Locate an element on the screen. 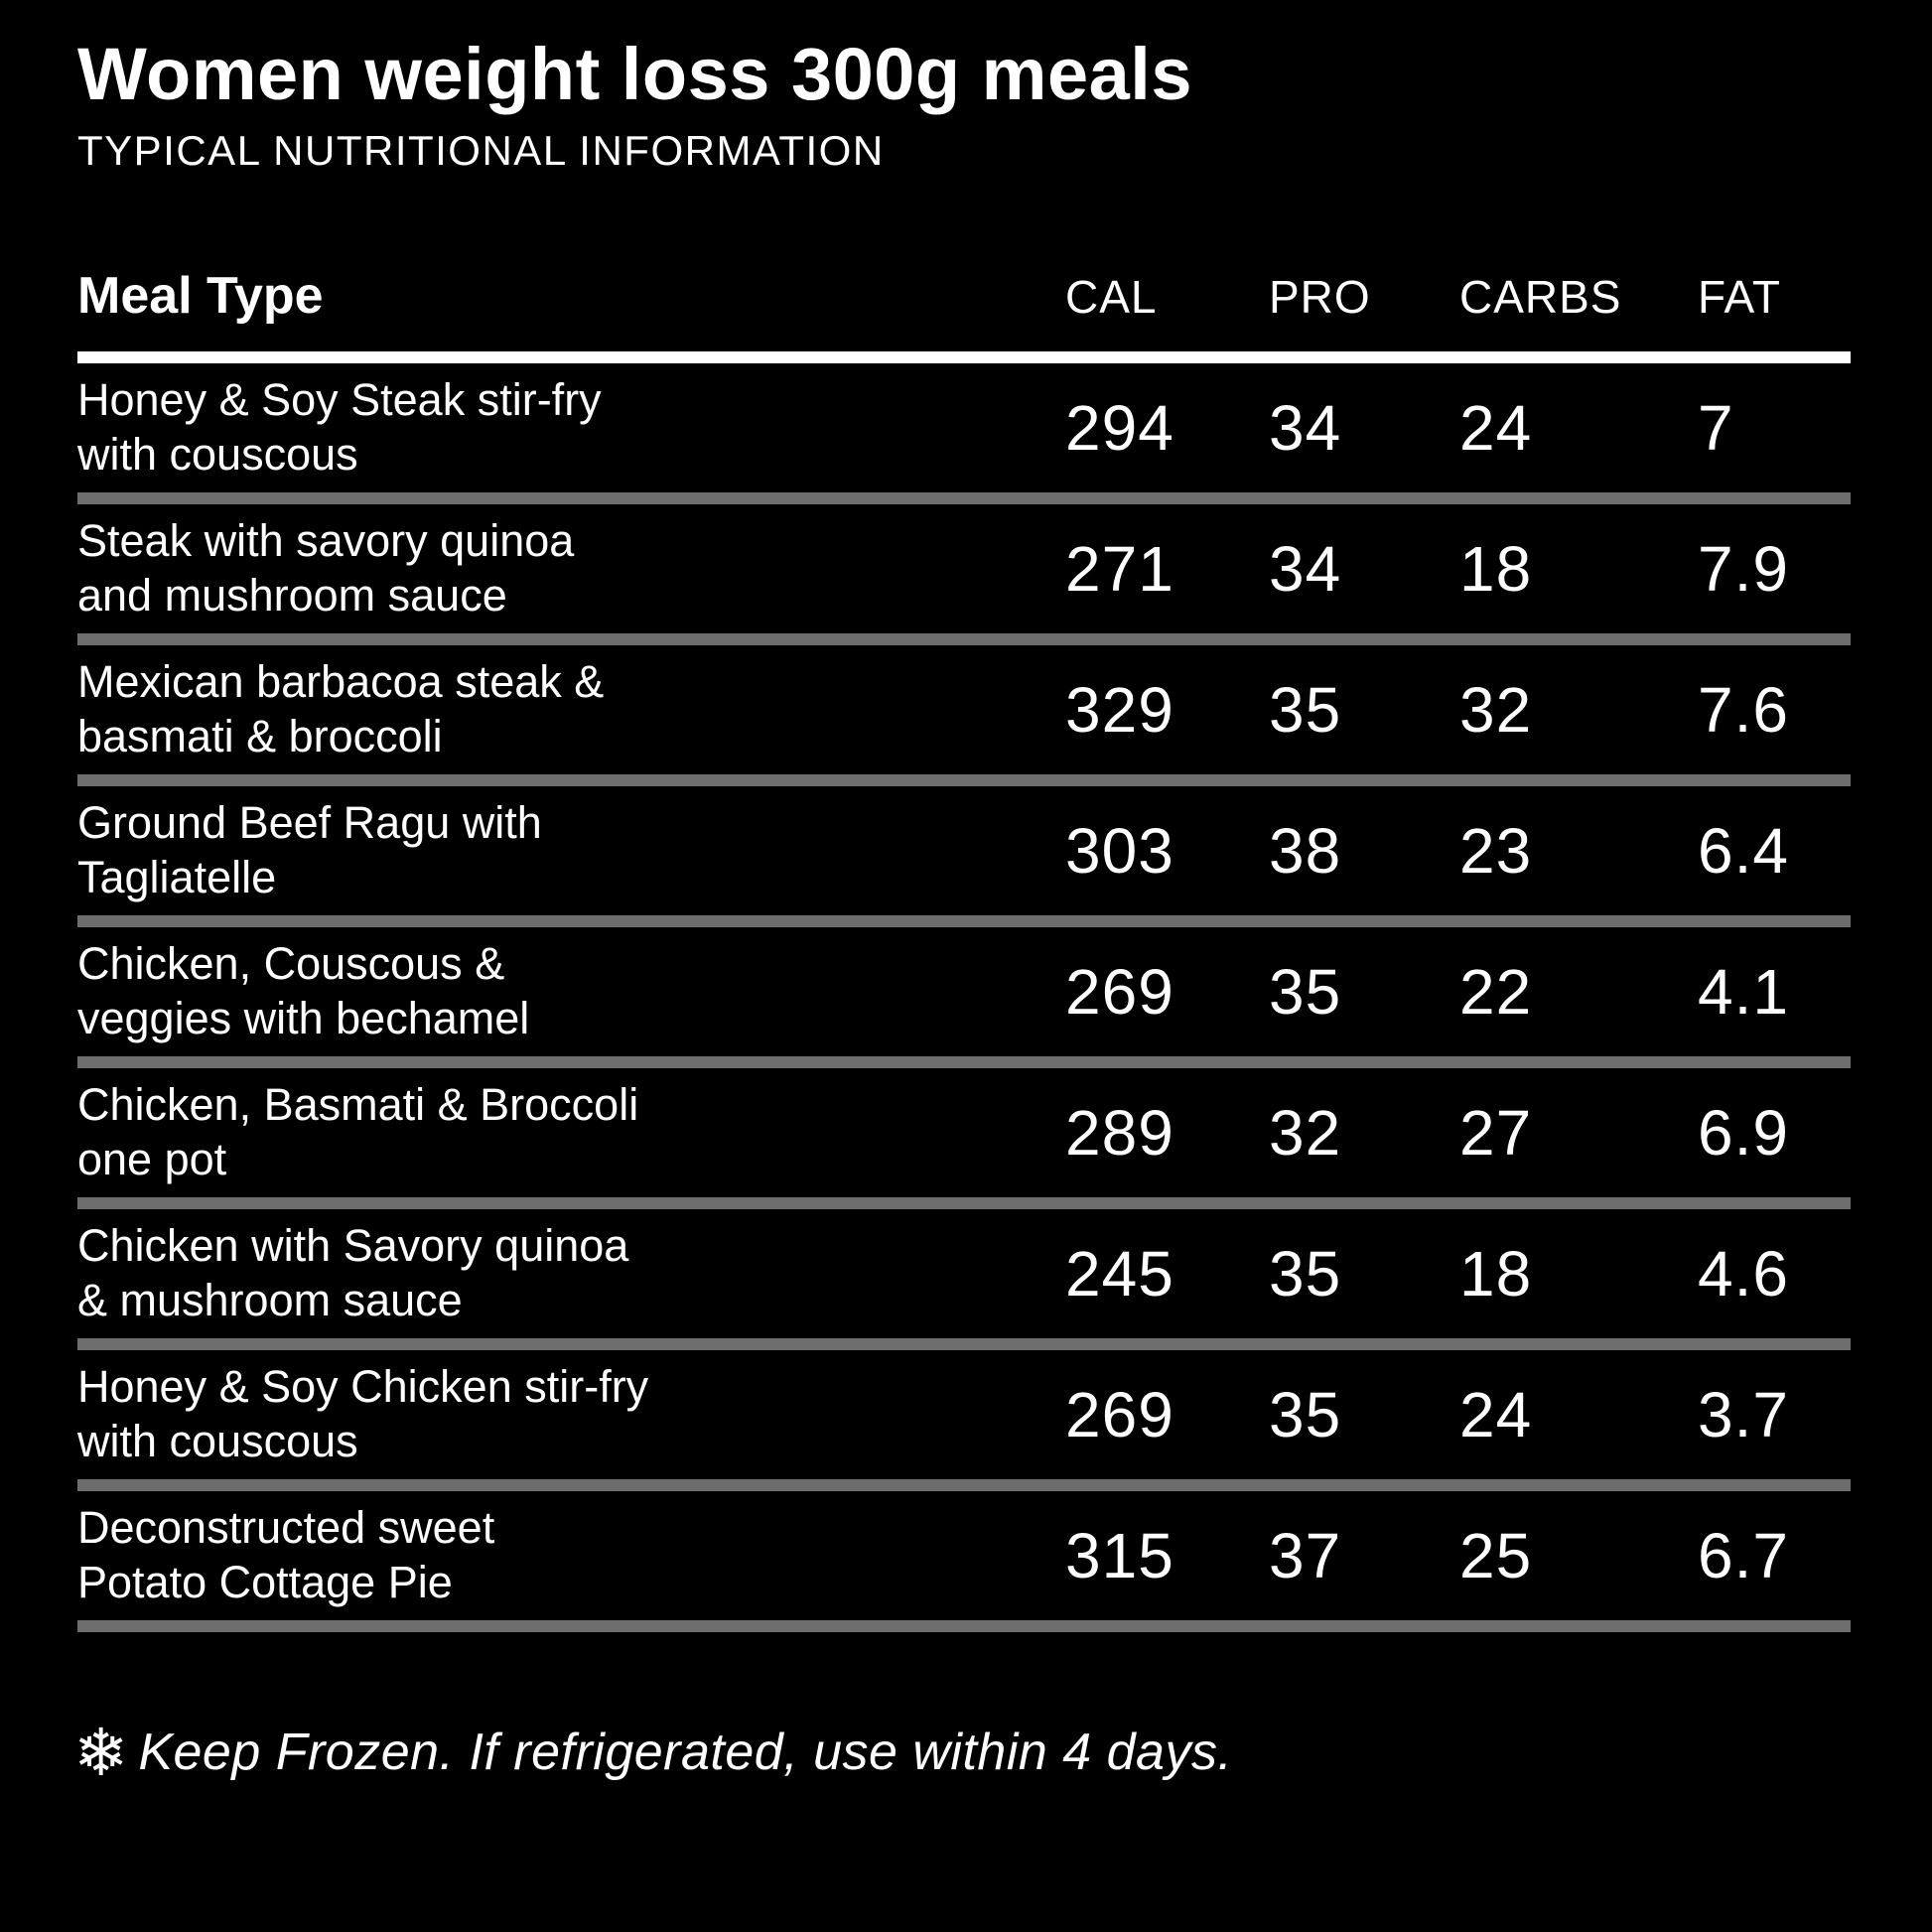  column-header-cal: CAL is located at coordinates (1111, 296).